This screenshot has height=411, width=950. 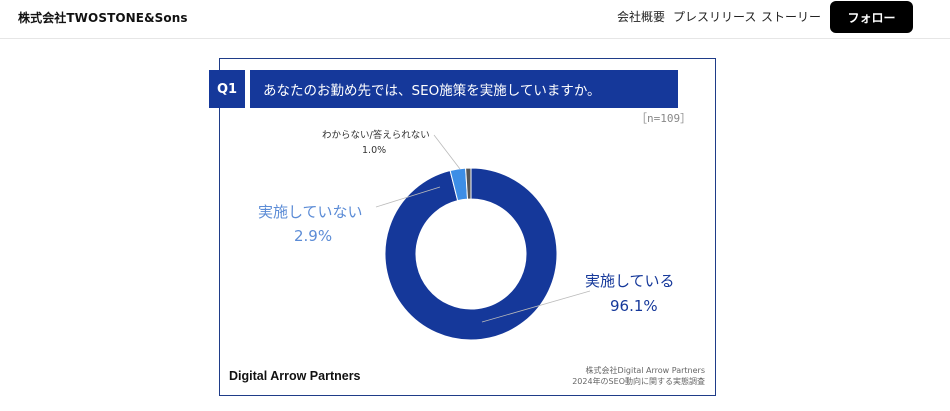 What do you see at coordinates (374, 150) in the screenshot?
I see `label-unknown-value: 1.0%` at bounding box center [374, 150].